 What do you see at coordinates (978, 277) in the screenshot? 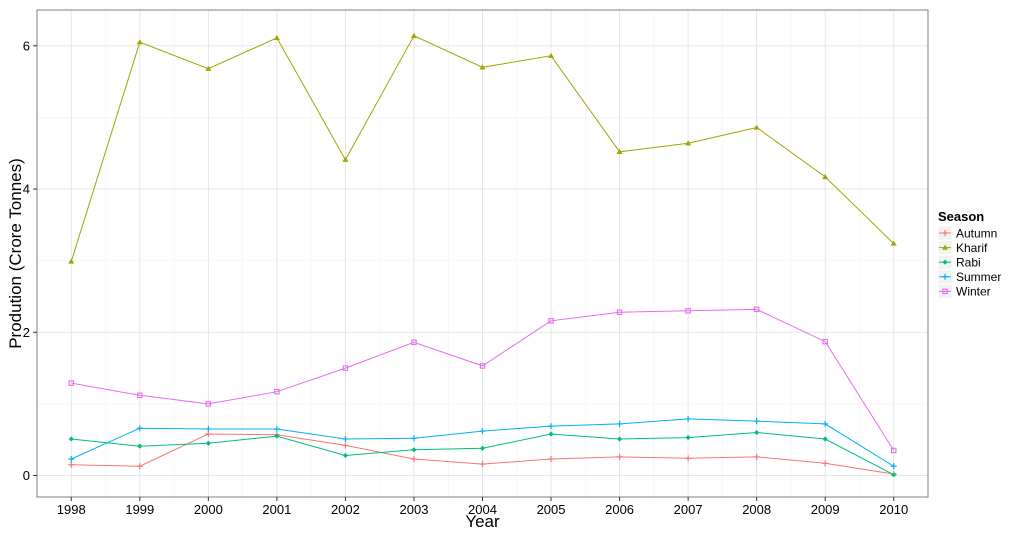
I see `legend-label: Summer` at bounding box center [978, 277].